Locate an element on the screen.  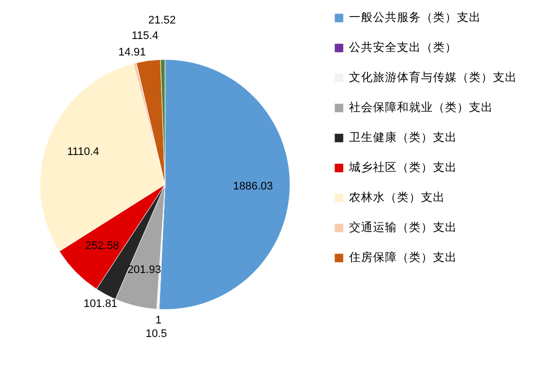
legend-label: 社会保障和就业（类）支出 is located at coordinates (421, 107).